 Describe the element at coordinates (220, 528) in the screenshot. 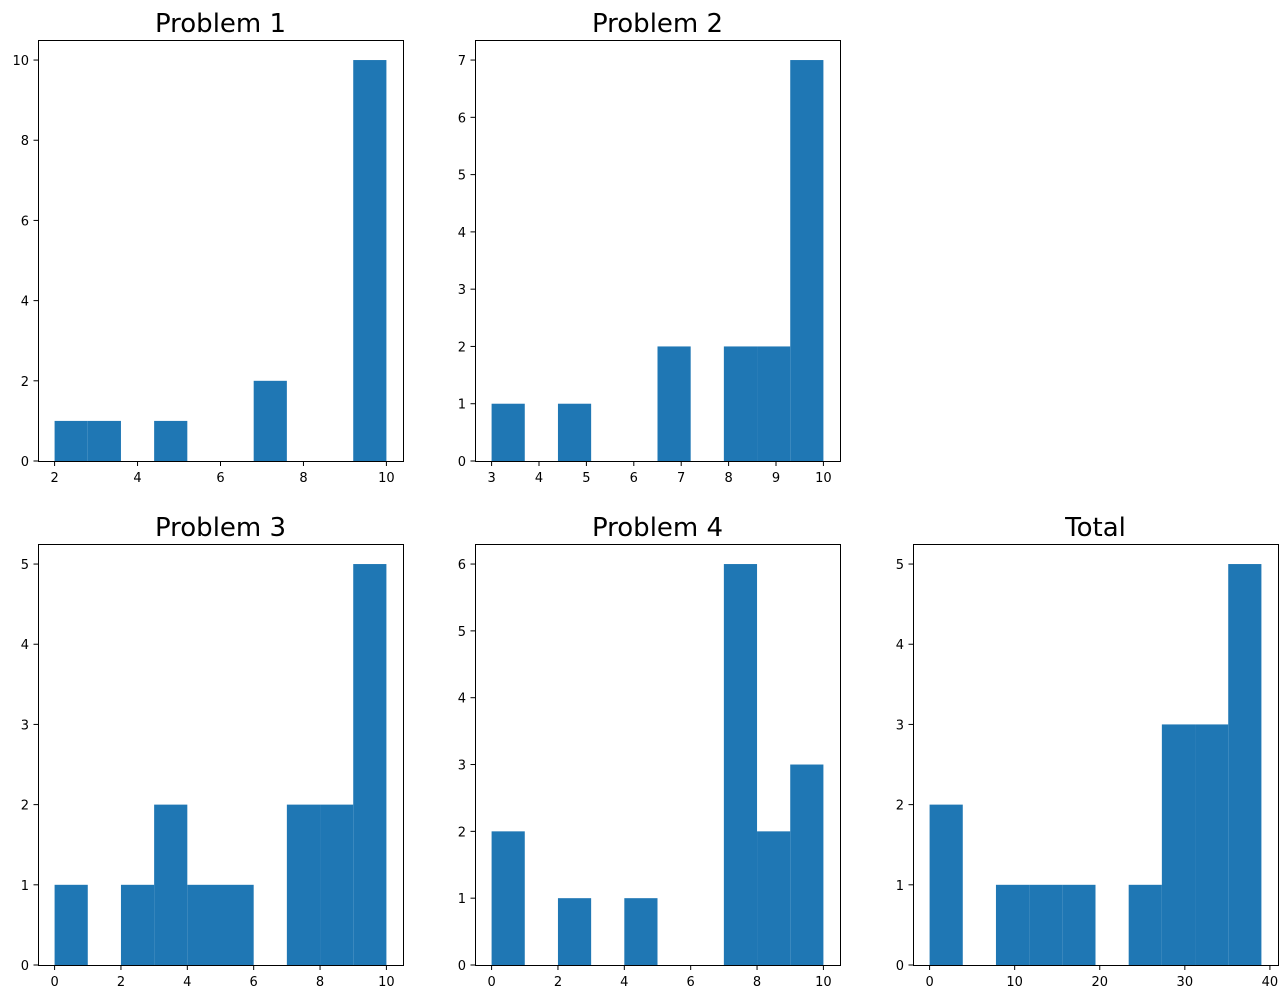

I see `chart-title: Problem 3` at that location.